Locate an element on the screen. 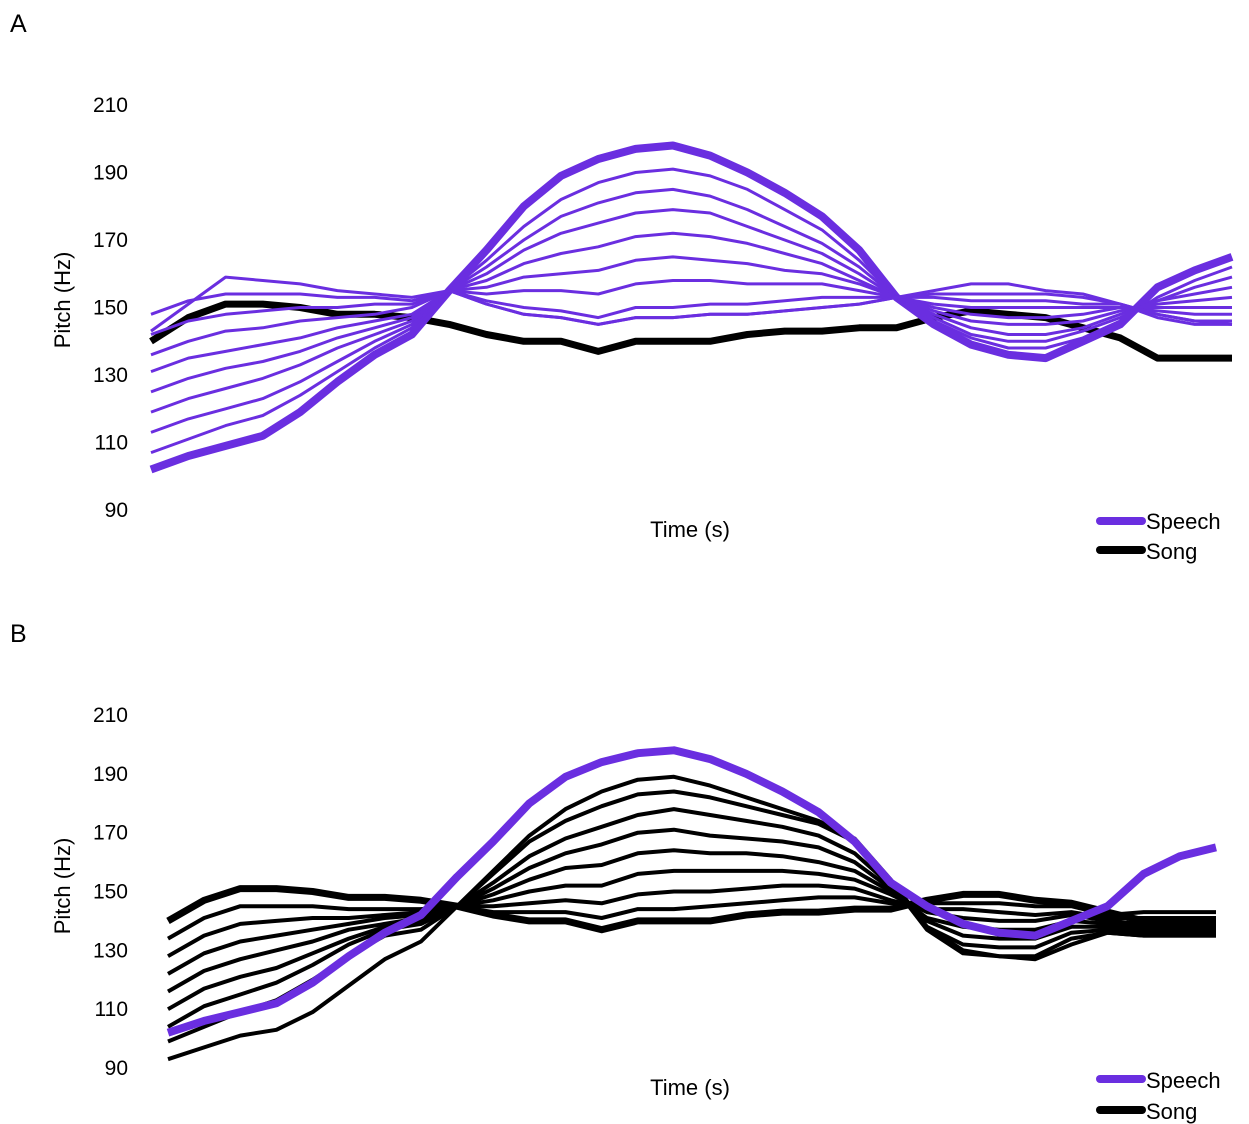  panel-a-legend-song-label: Song is located at coordinates (1171, 551).